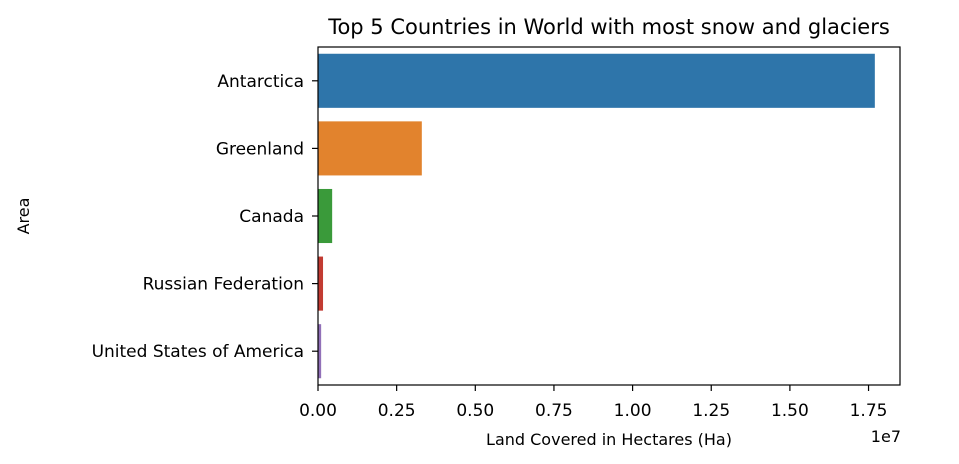  Describe the element at coordinates (886, 436) in the screenshot. I see `x-axis-offset-label: 1e7` at that location.